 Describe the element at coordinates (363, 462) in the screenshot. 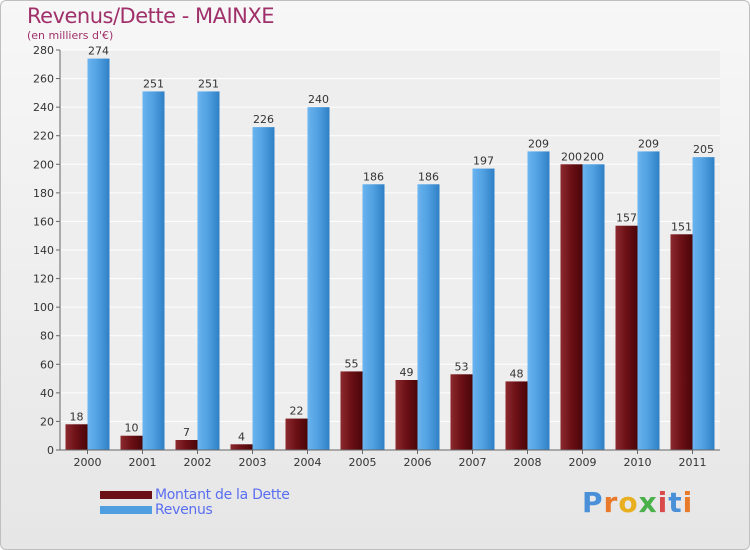

I see `x-tick-label: 2005` at that location.